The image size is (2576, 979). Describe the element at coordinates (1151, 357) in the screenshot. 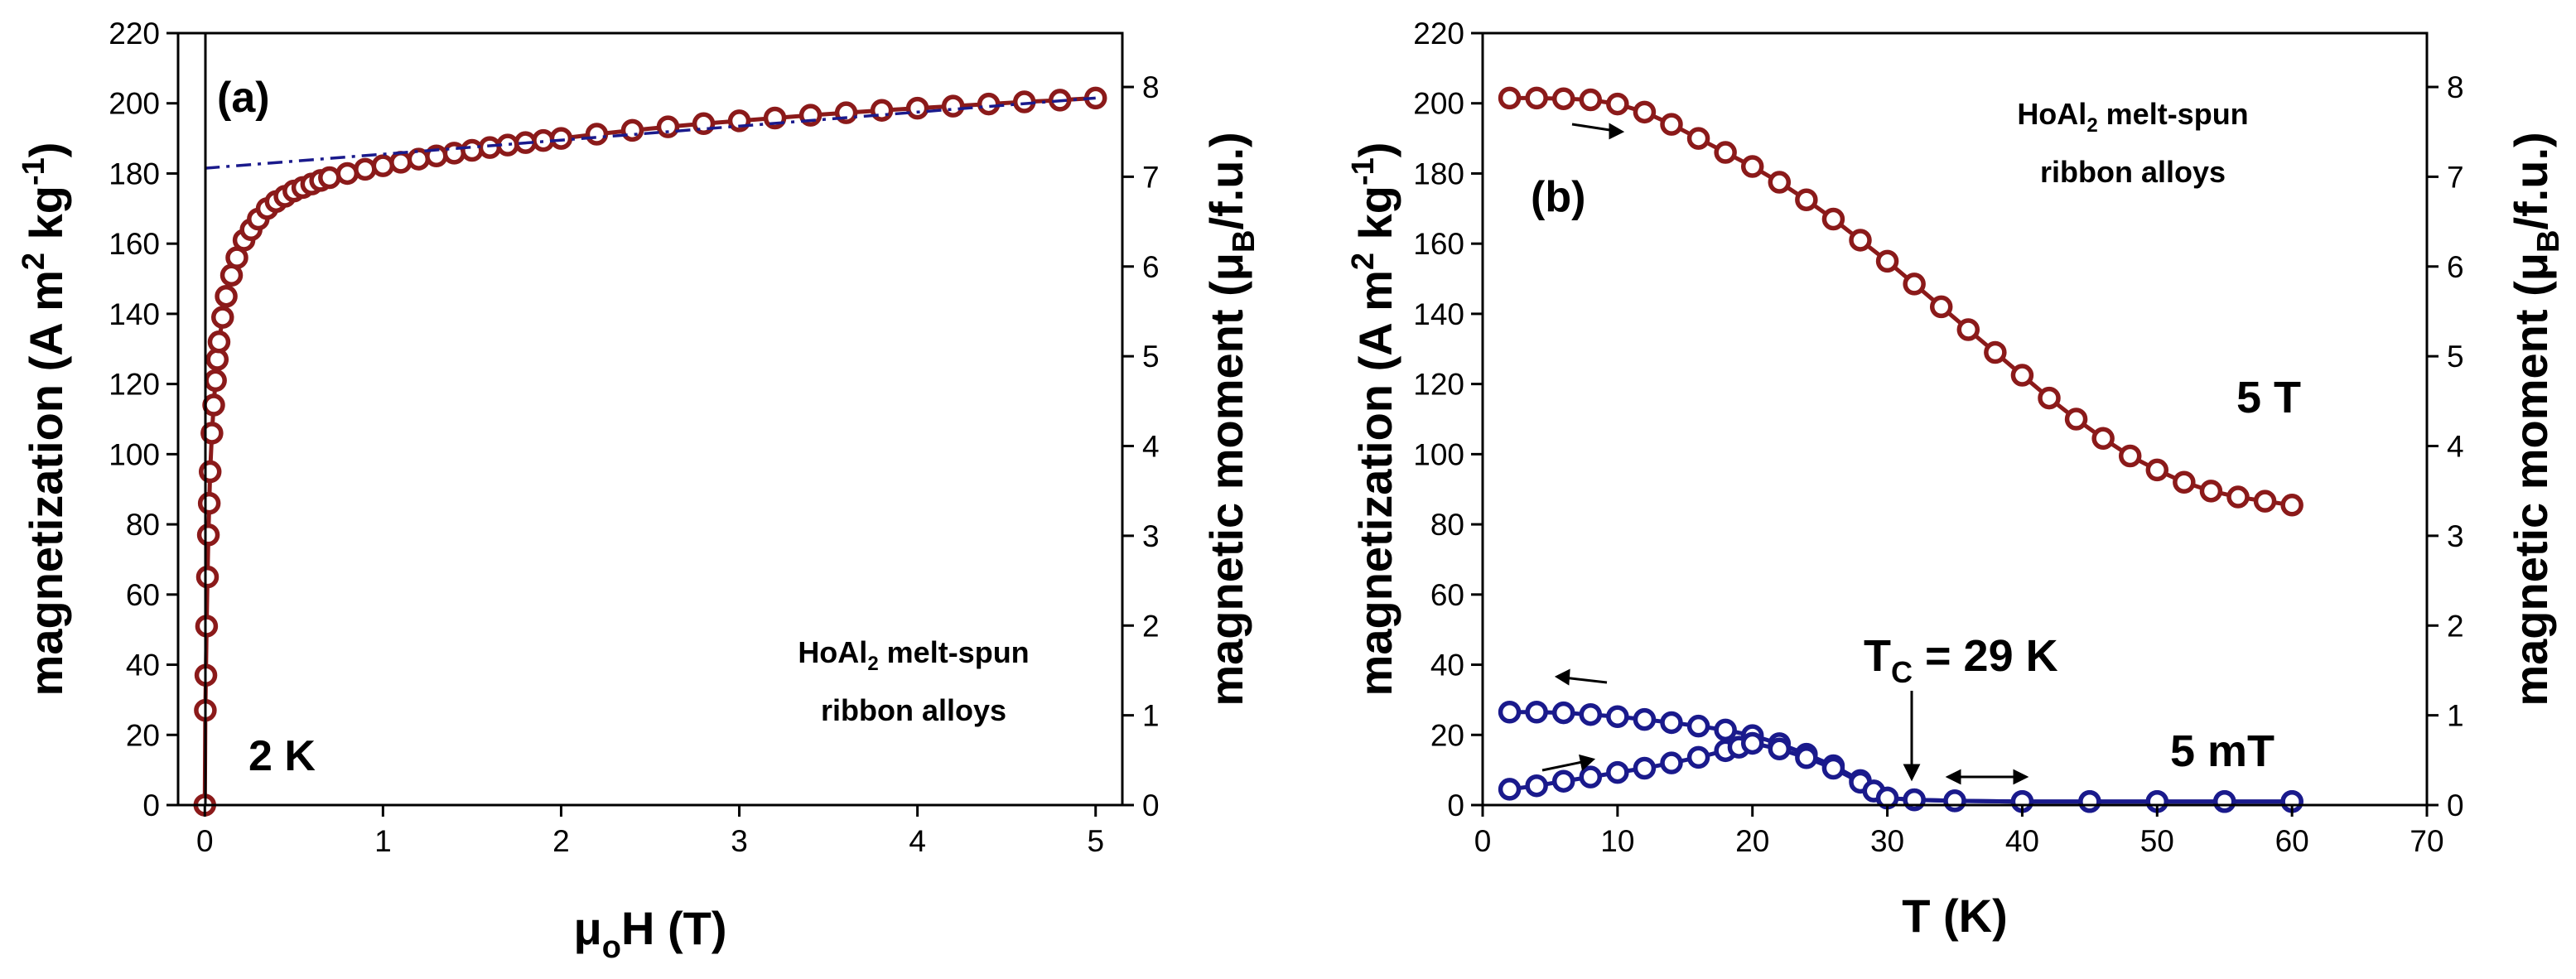

I see `panel-a-y-right-tick-label: 5` at that location.